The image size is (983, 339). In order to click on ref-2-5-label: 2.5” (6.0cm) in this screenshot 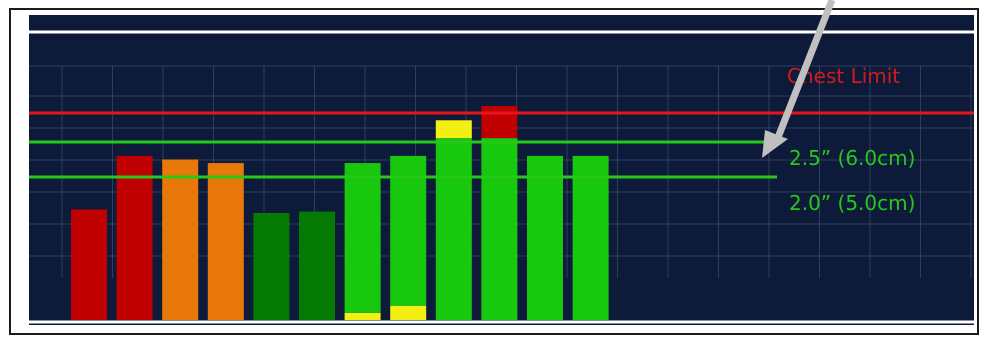, I will do `click(852, 158)`.